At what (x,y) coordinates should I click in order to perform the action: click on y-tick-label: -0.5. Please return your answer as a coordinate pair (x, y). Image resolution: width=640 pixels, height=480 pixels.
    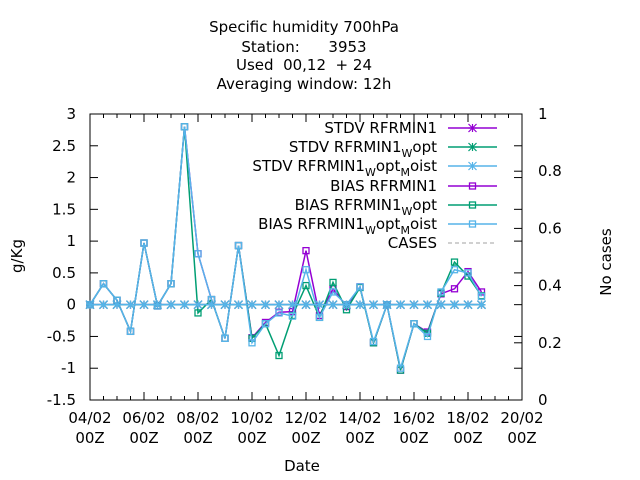
    Looking at the image, I should click on (61, 336).